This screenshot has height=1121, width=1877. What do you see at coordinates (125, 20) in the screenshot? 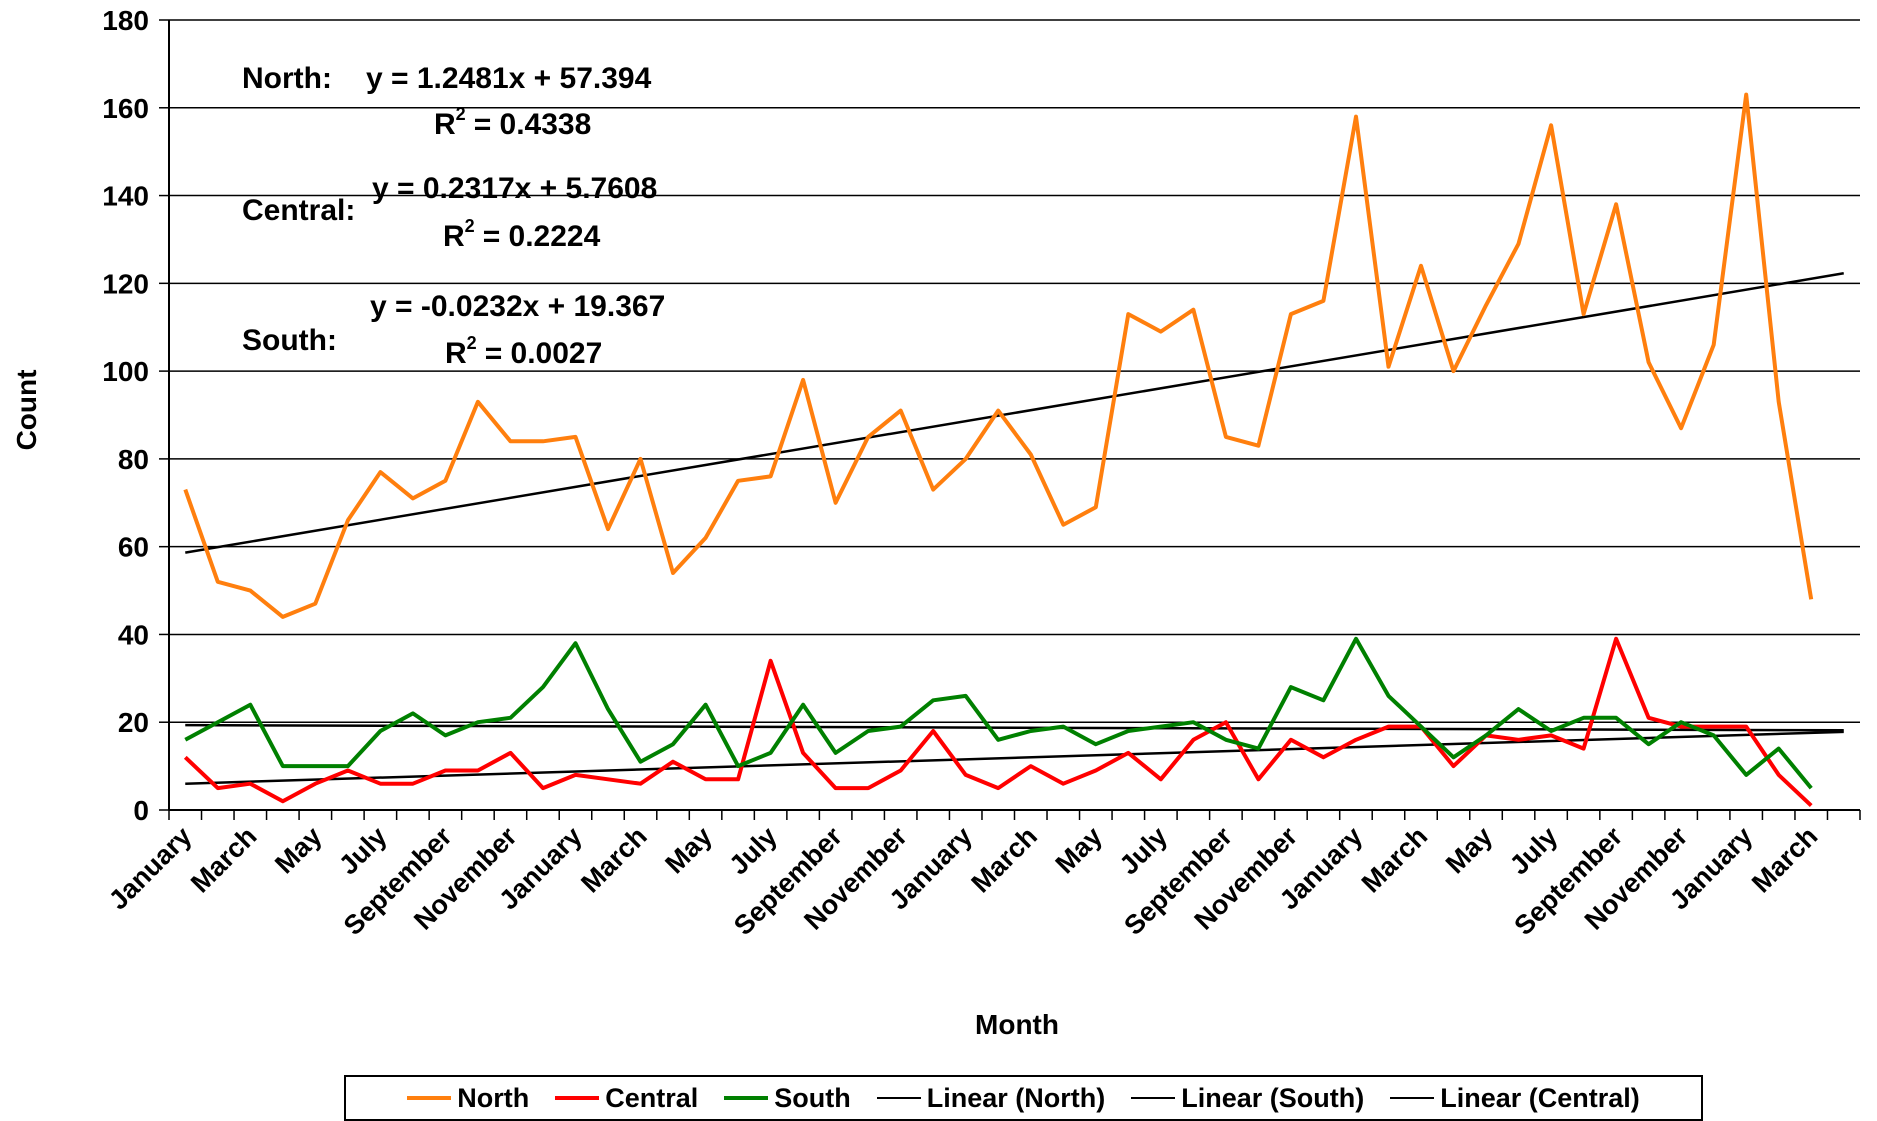
I see `y-tick-label: 180` at bounding box center [125, 20].